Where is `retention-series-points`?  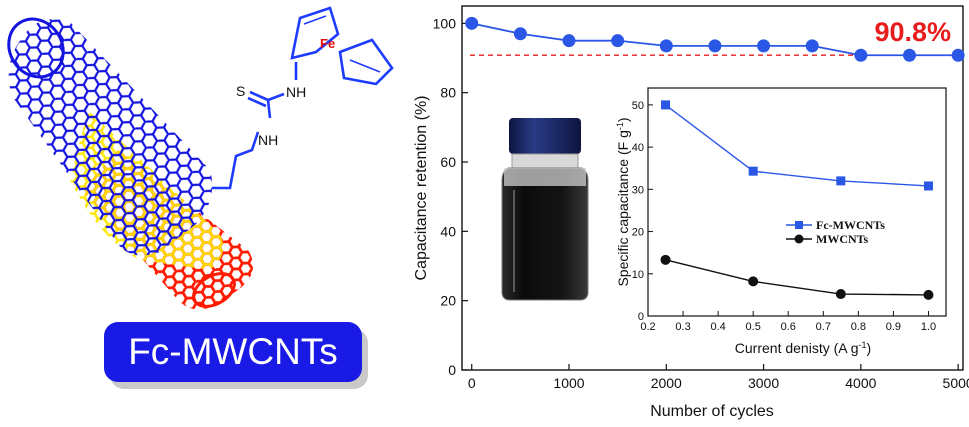 retention-series-points is located at coordinates (715, 39).